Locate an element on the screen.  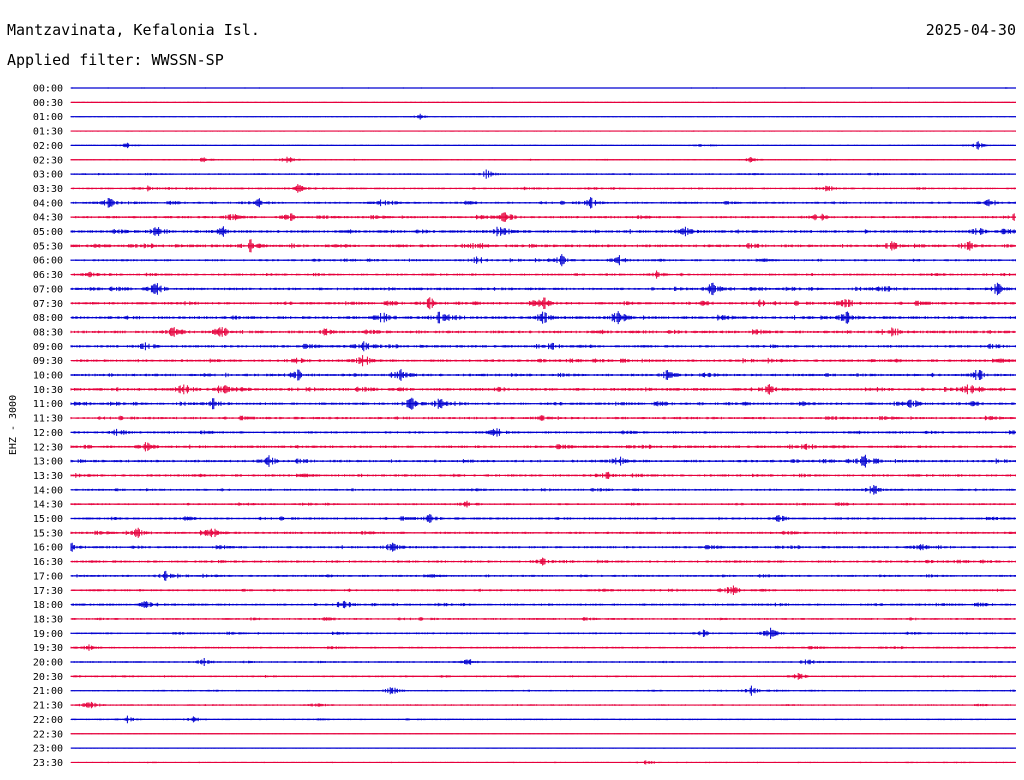
time-tick-label: 08:30 is located at coordinates (48, 332).